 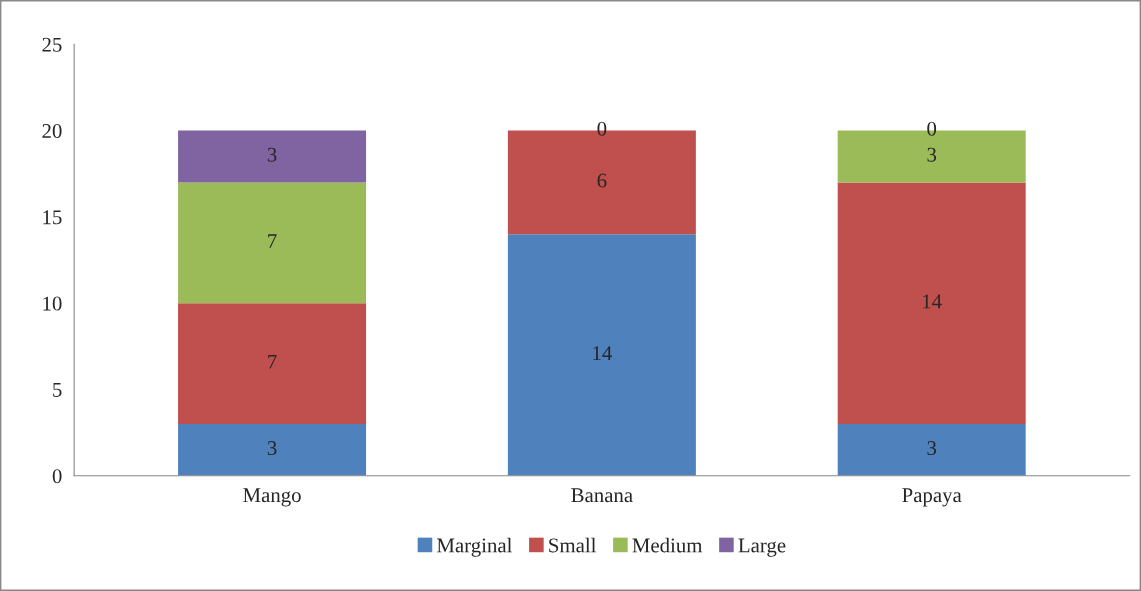 What do you see at coordinates (667, 545) in the screenshot?
I see `legend-label: Medium` at bounding box center [667, 545].